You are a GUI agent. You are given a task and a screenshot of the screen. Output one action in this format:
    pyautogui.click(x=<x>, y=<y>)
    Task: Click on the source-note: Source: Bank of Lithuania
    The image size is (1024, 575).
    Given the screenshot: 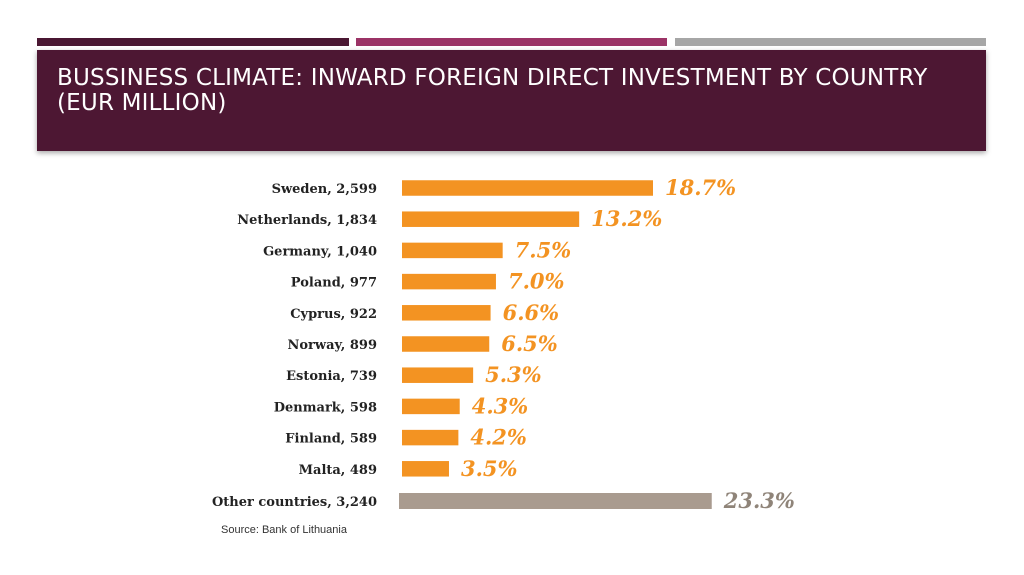 What is the action you would take?
    pyautogui.click(x=284, y=530)
    